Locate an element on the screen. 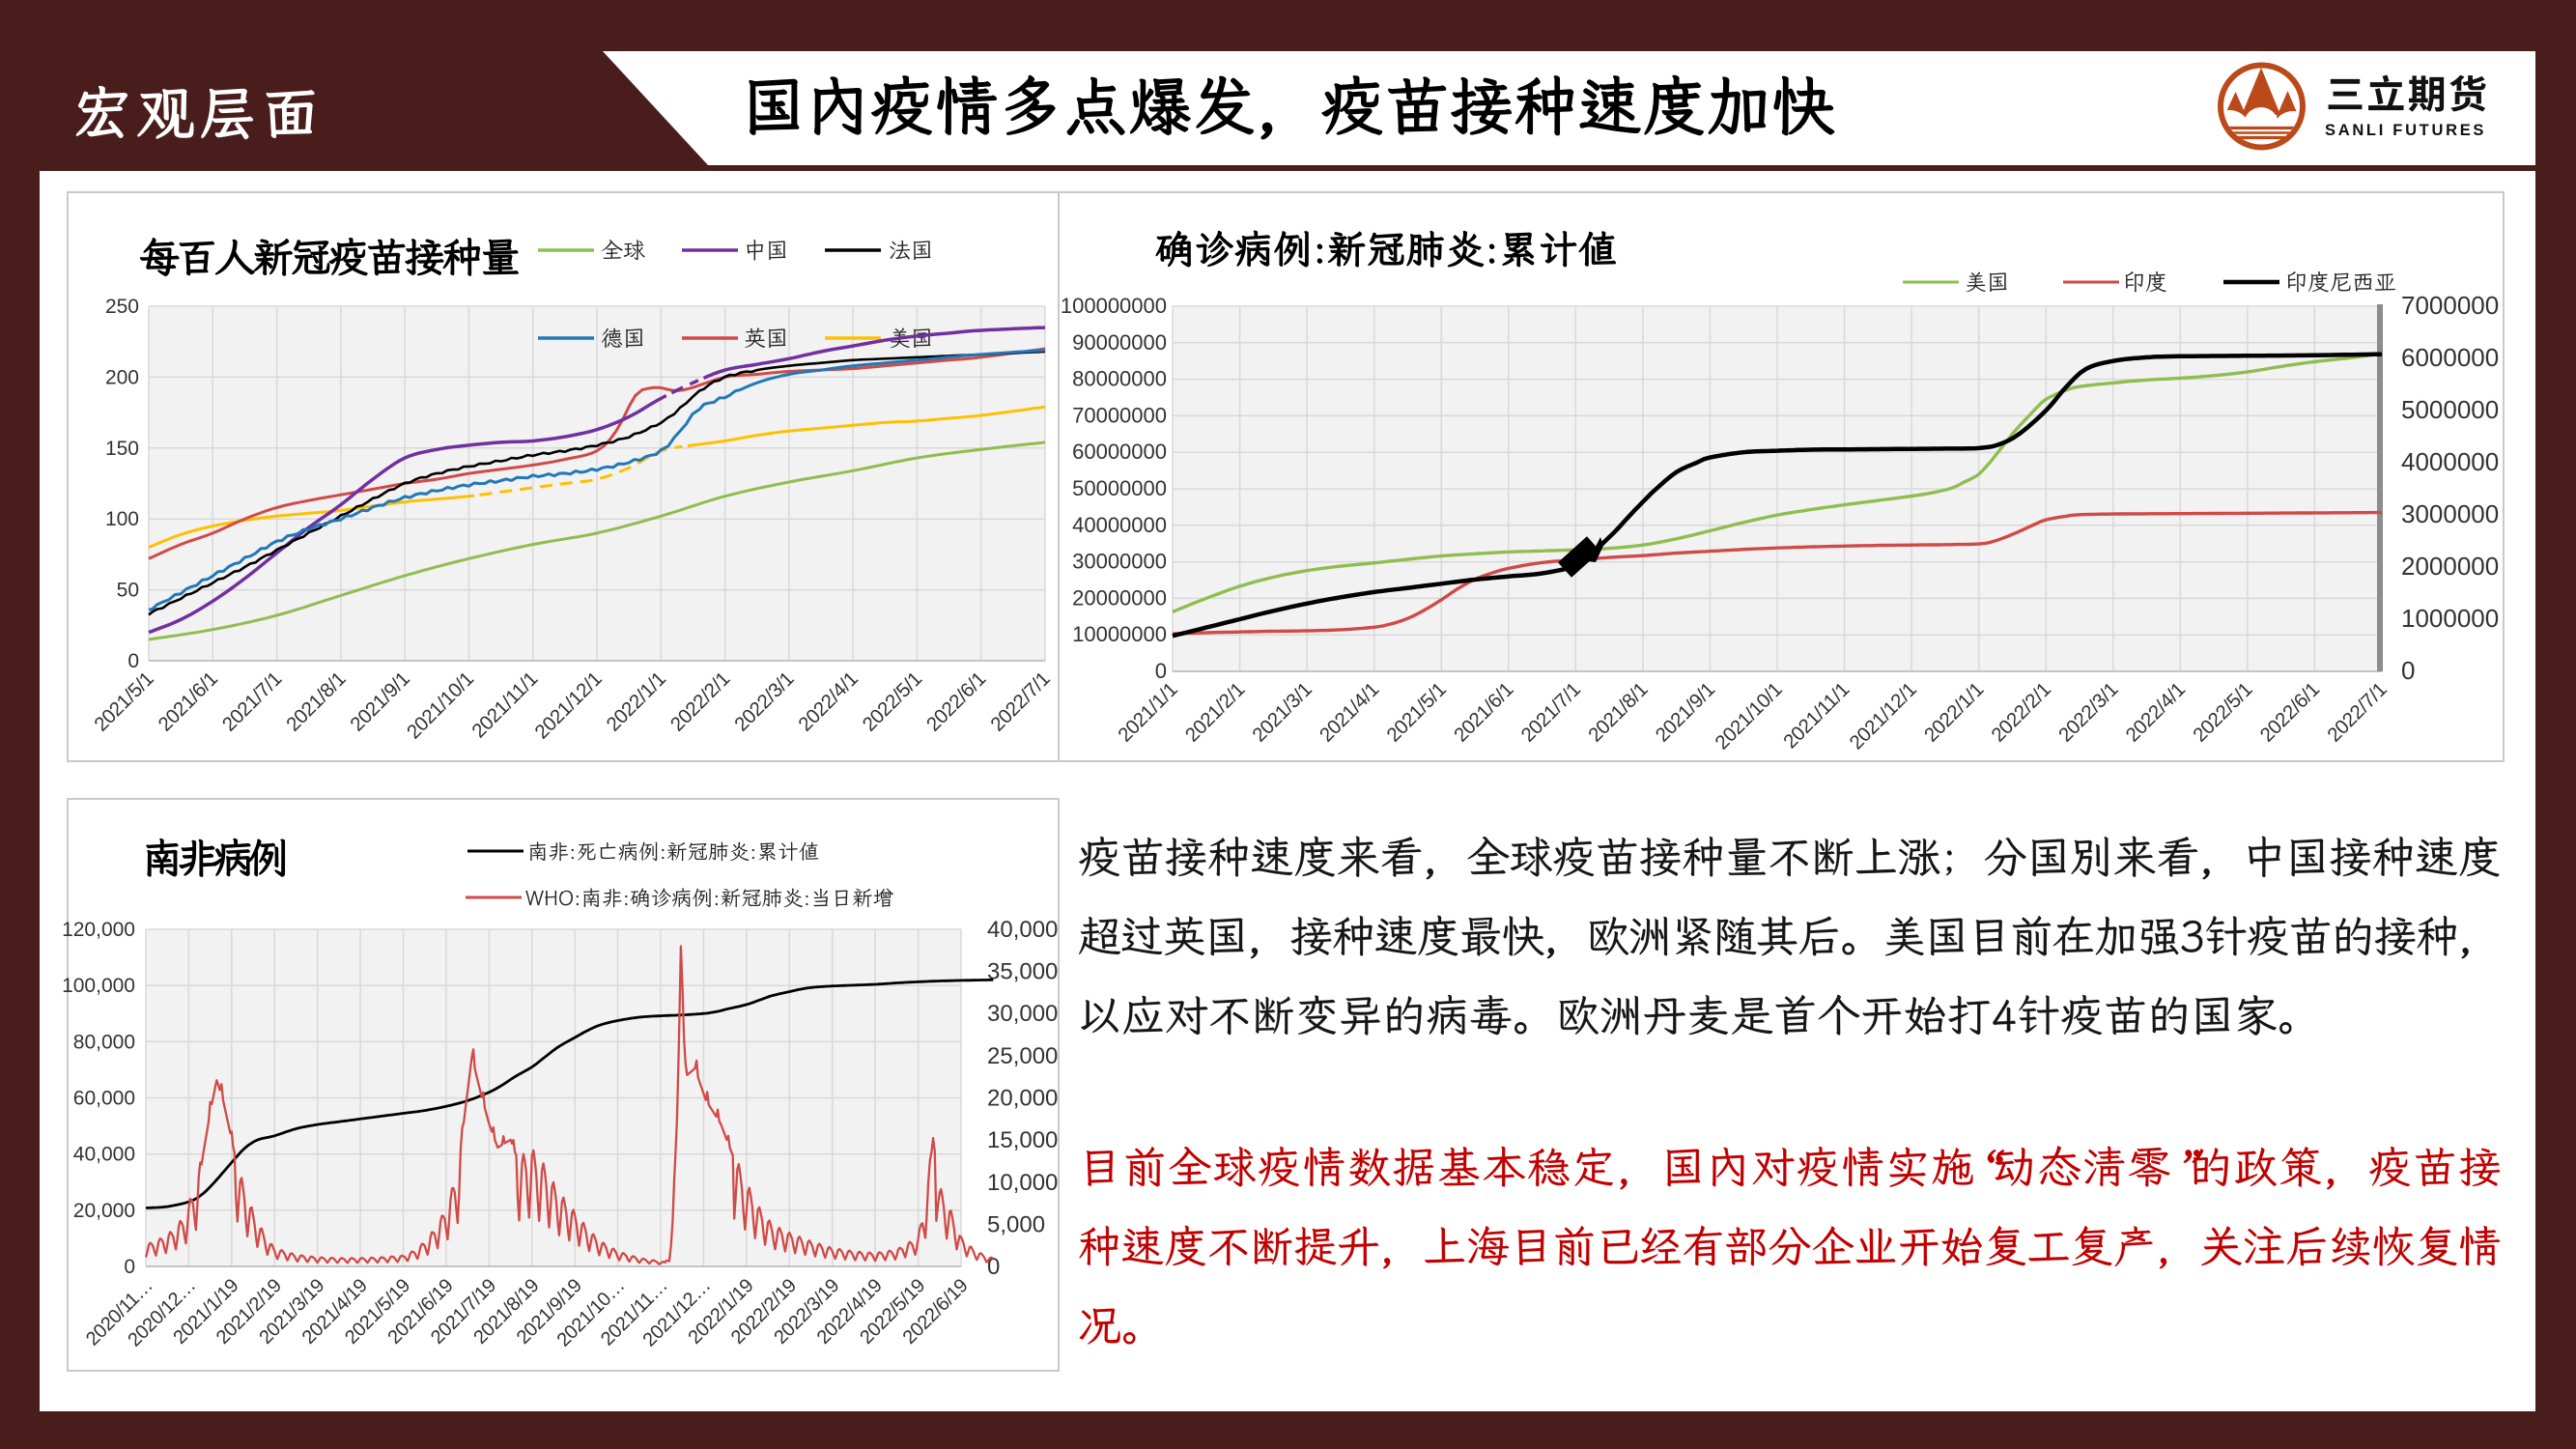  svg-text: 25,000 is located at coordinates (1022, 1056).